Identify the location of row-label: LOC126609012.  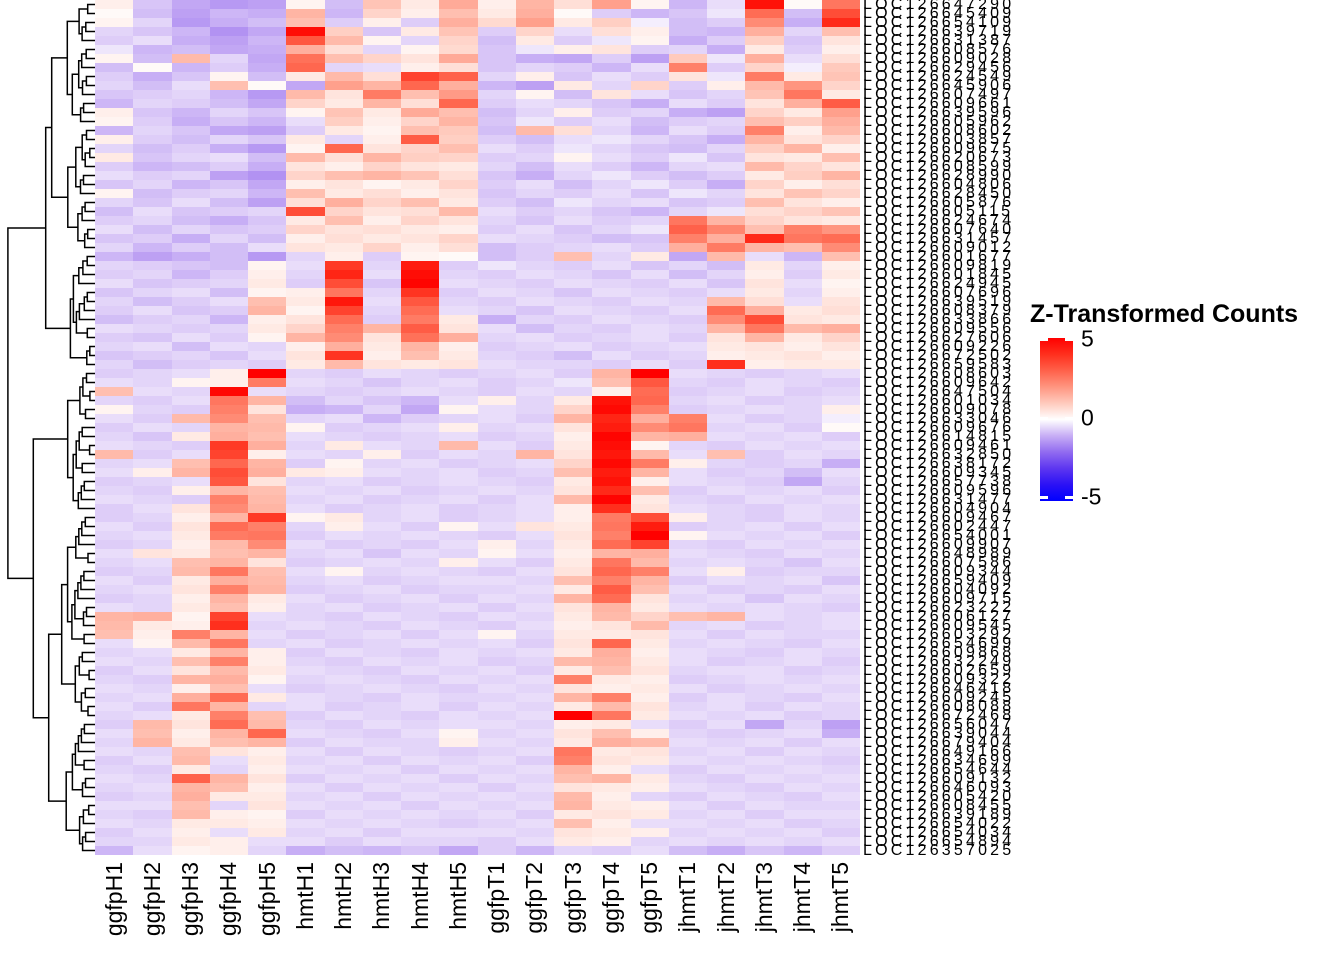
(939, 247).